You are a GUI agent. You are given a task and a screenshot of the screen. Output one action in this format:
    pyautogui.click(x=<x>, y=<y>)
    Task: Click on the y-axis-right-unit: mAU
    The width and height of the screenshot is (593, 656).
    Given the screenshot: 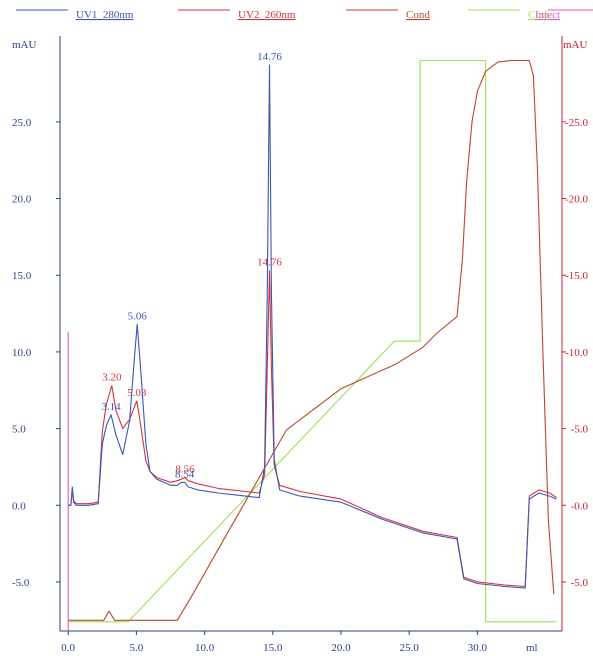 What is the action you would take?
    pyautogui.click(x=575, y=45)
    